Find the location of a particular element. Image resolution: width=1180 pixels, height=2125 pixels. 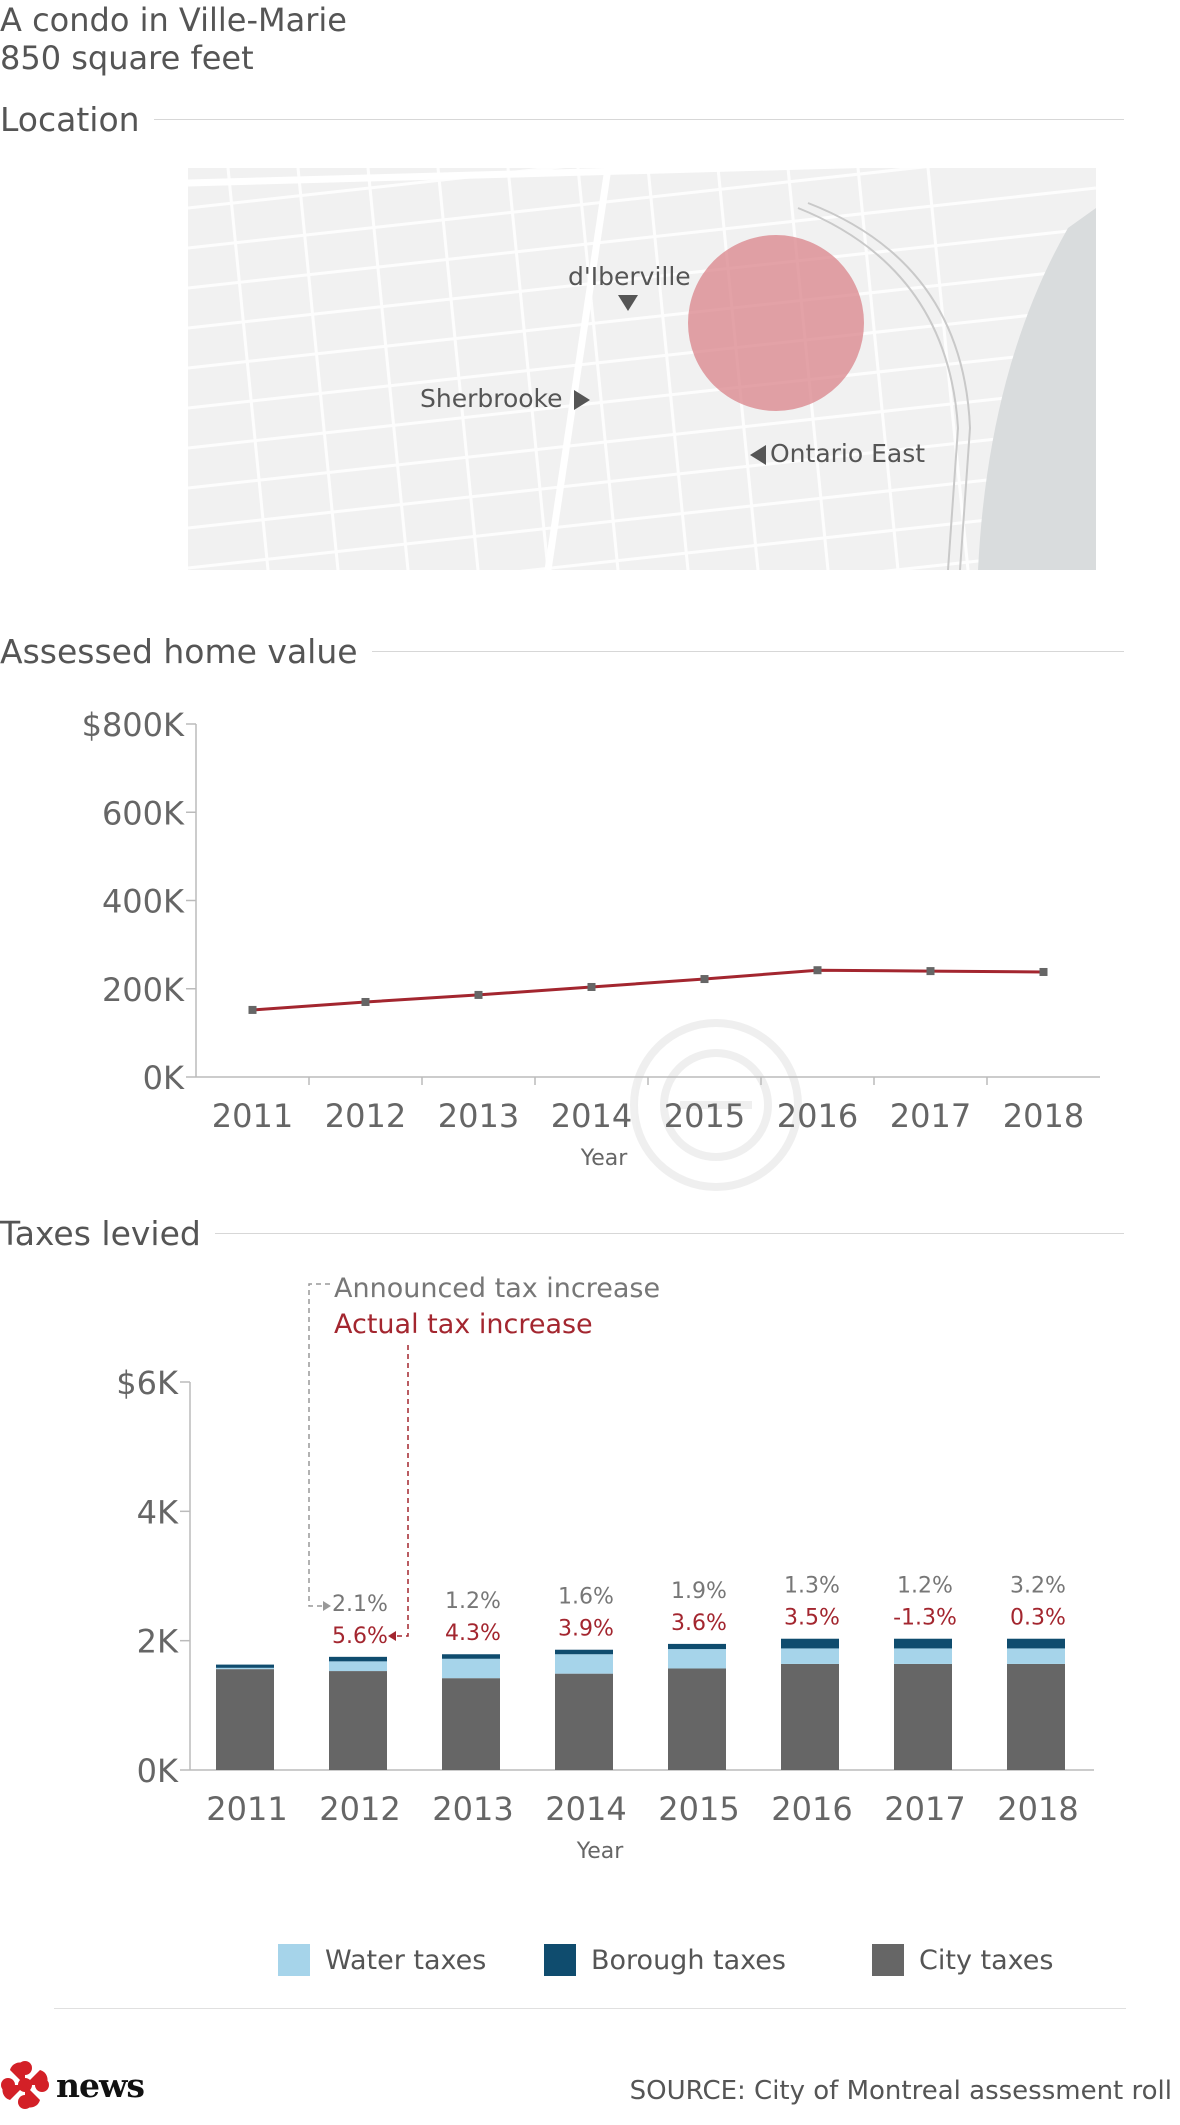

actual-increase-label: 3.9% is located at coordinates (586, 1629).